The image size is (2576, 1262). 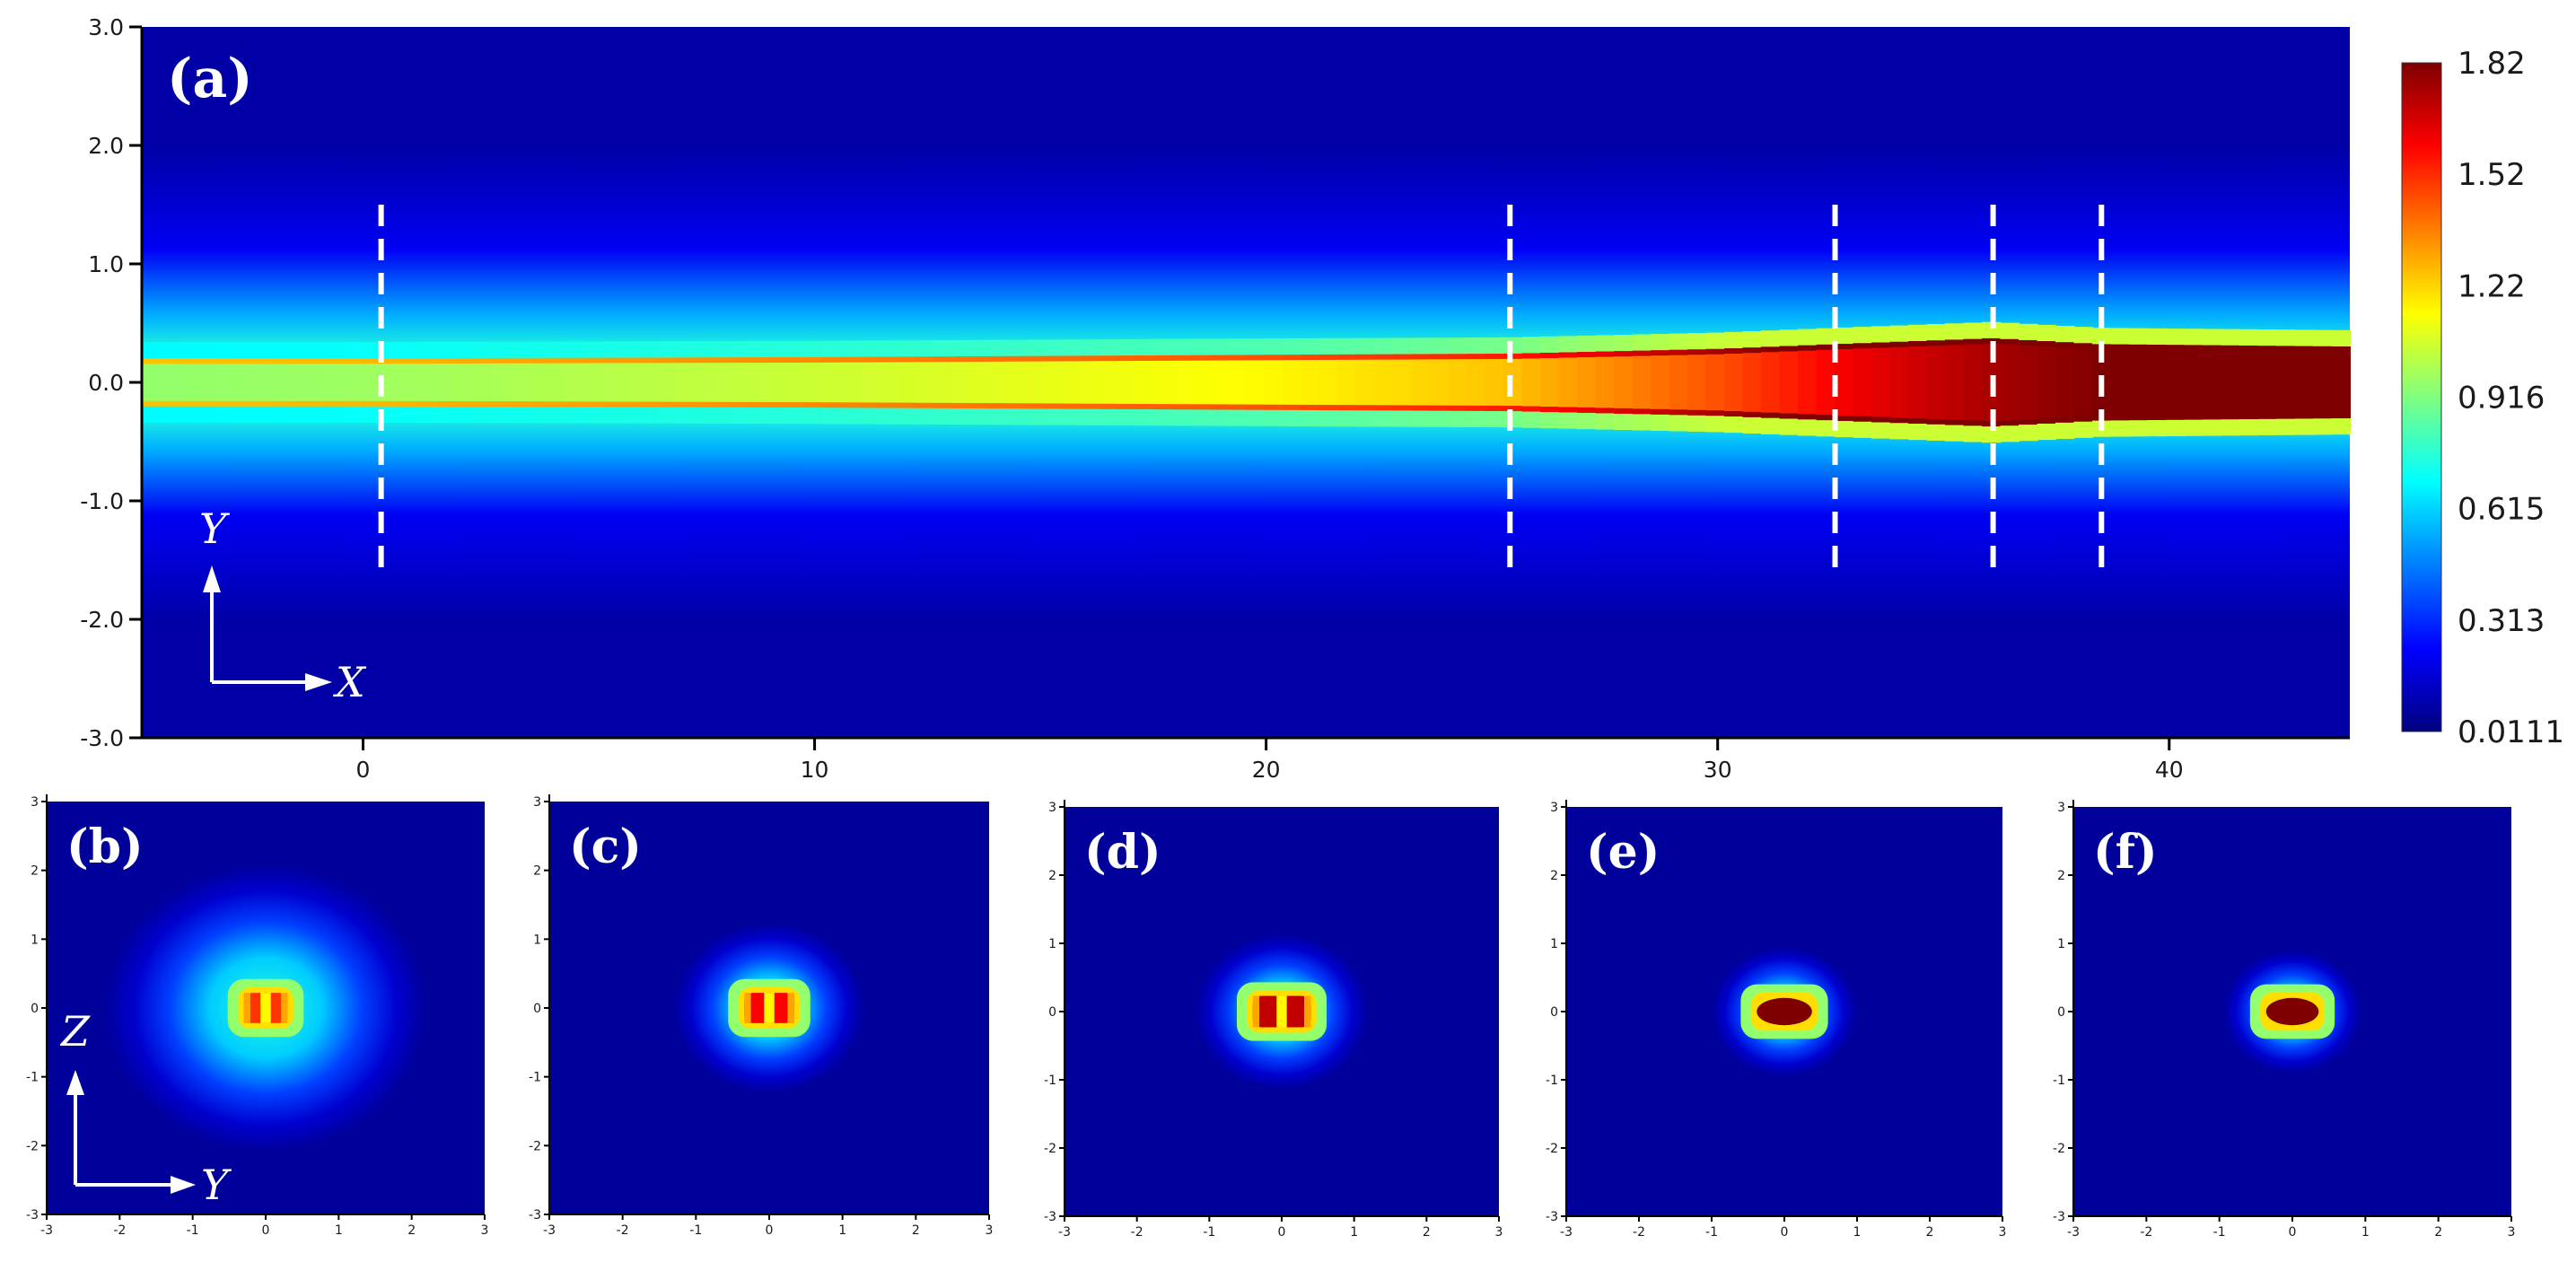 I want to click on y-tick-label: 1.0, so click(x=106, y=264).